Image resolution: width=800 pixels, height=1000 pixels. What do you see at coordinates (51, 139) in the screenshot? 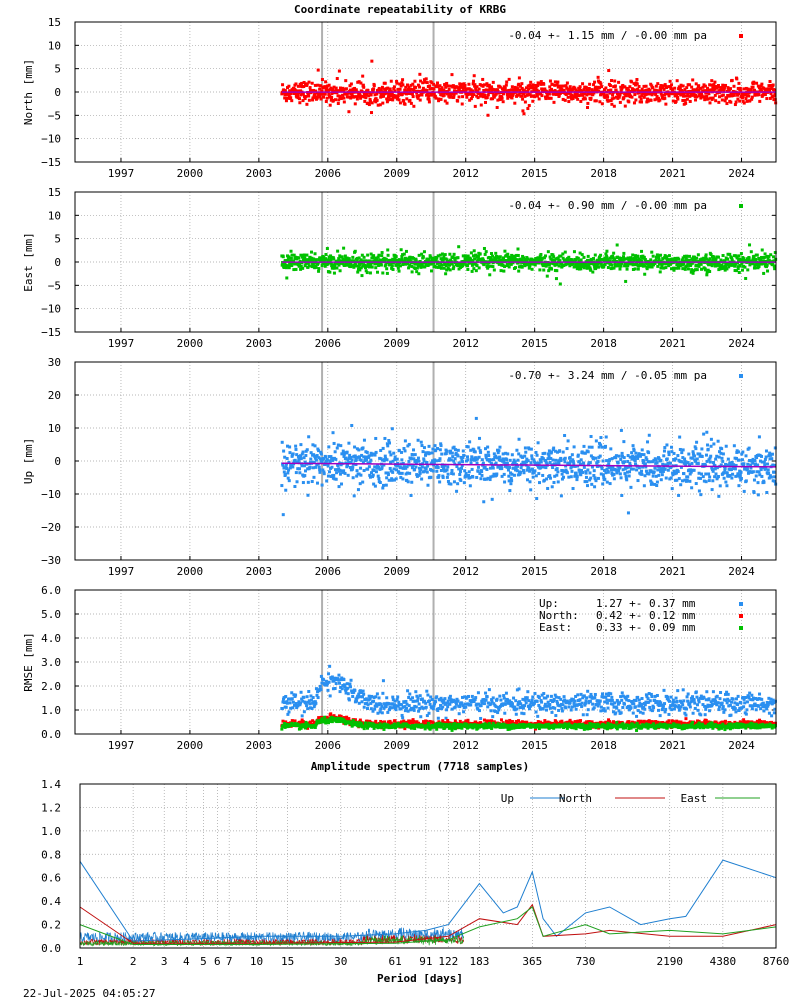
I see `y-tick-label: −10` at bounding box center [51, 139].